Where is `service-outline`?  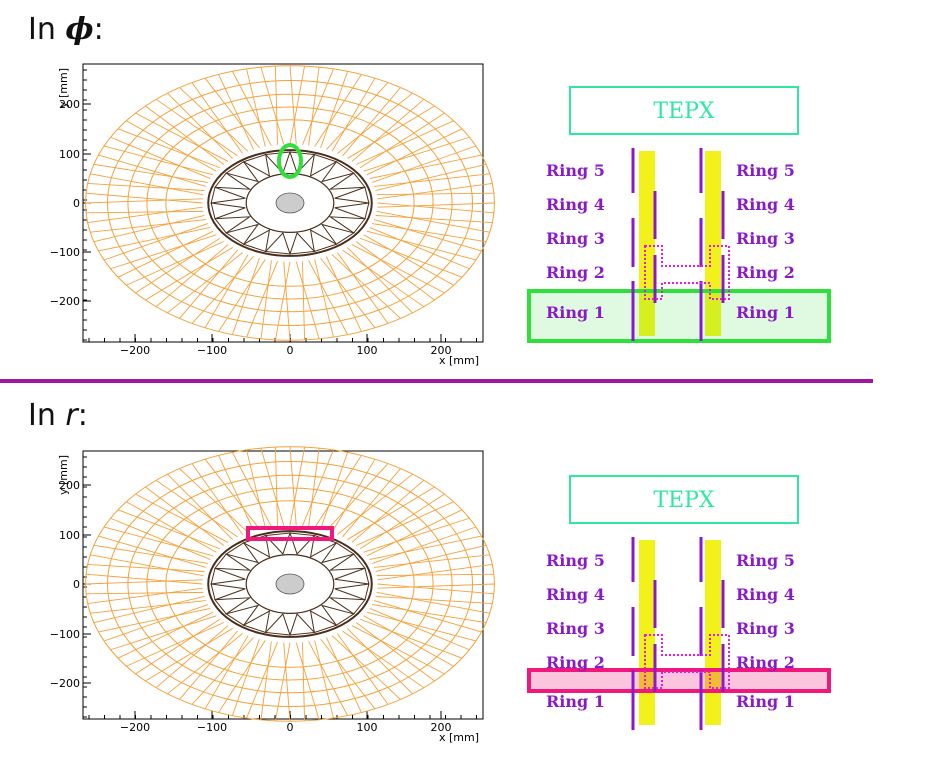
service-outline is located at coordinates (687, 272).